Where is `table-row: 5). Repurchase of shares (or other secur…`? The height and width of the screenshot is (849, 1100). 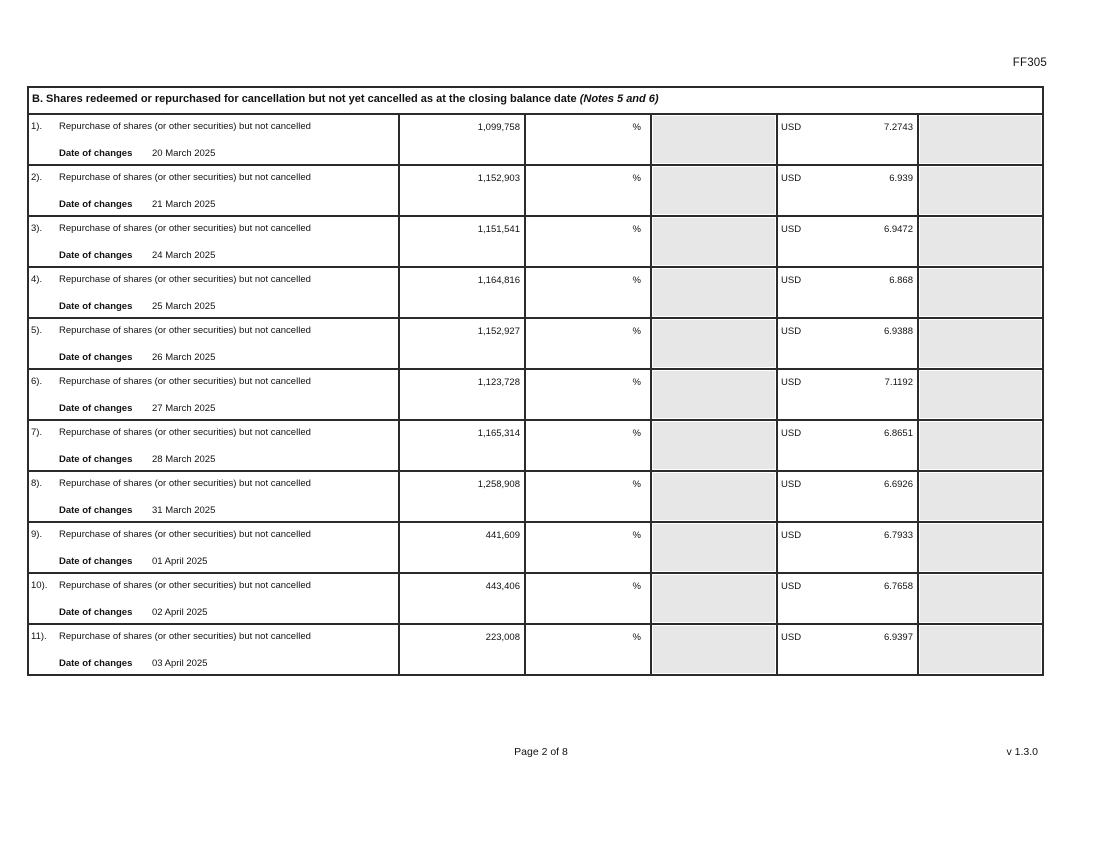 table-row: 5). Repurchase of shares (or other secur… is located at coordinates (535, 342).